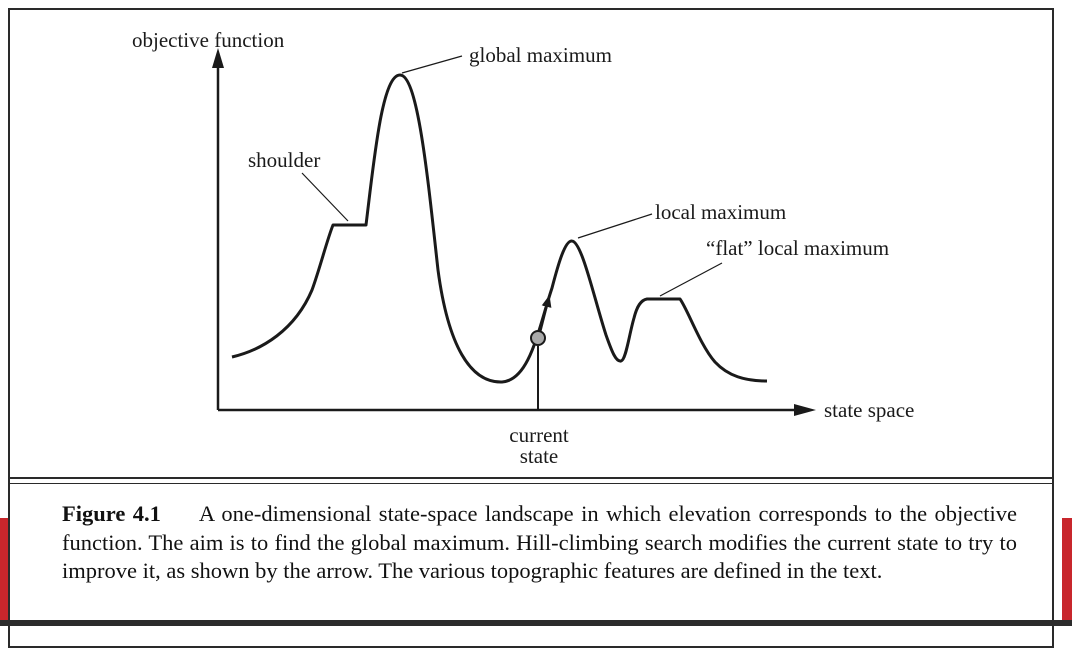 This screenshot has width=1072, height=648. Describe the element at coordinates (111, 513) in the screenshot. I see `figure-number: Figure 4.1` at that location.